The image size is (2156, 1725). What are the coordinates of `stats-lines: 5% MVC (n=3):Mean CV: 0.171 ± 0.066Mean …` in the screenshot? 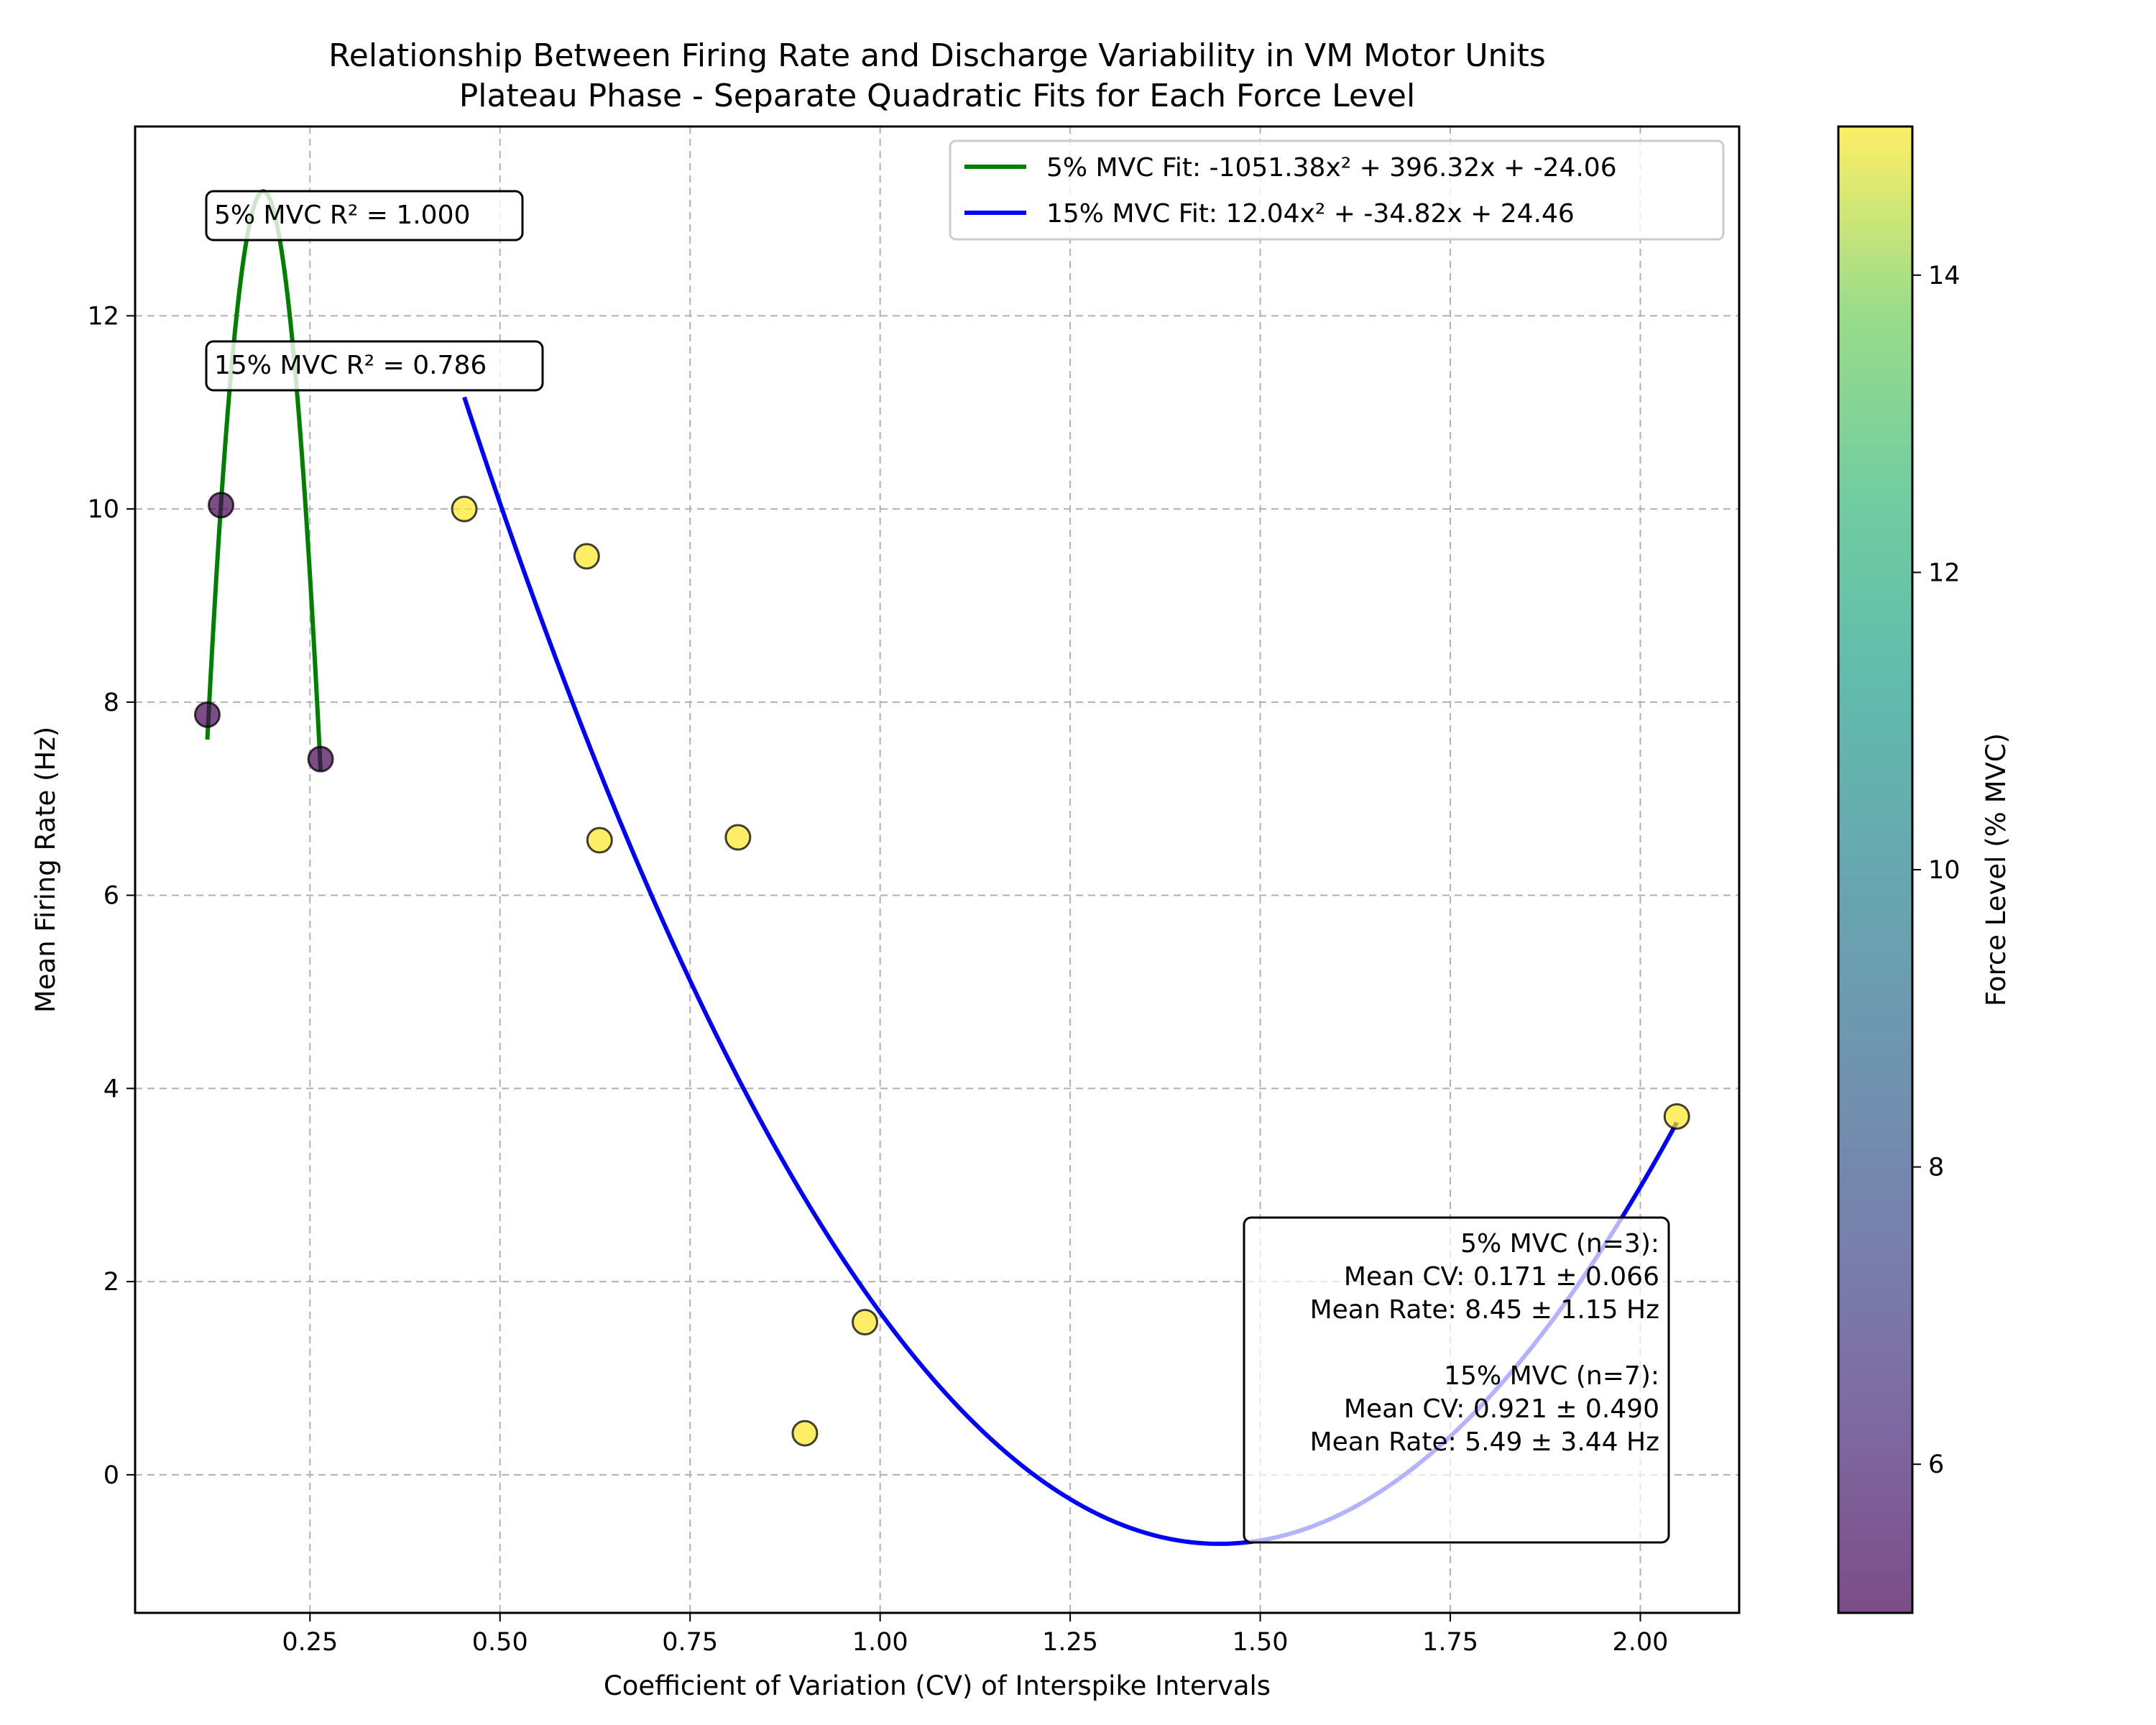 It's located at (1485, 1343).